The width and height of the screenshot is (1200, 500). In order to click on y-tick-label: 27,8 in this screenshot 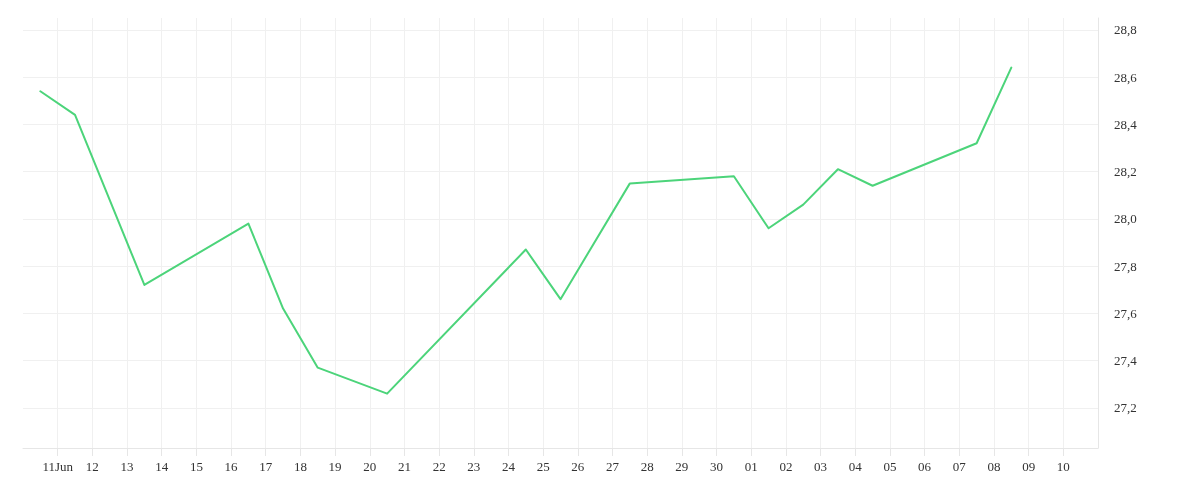, I will do `click(1125, 266)`.